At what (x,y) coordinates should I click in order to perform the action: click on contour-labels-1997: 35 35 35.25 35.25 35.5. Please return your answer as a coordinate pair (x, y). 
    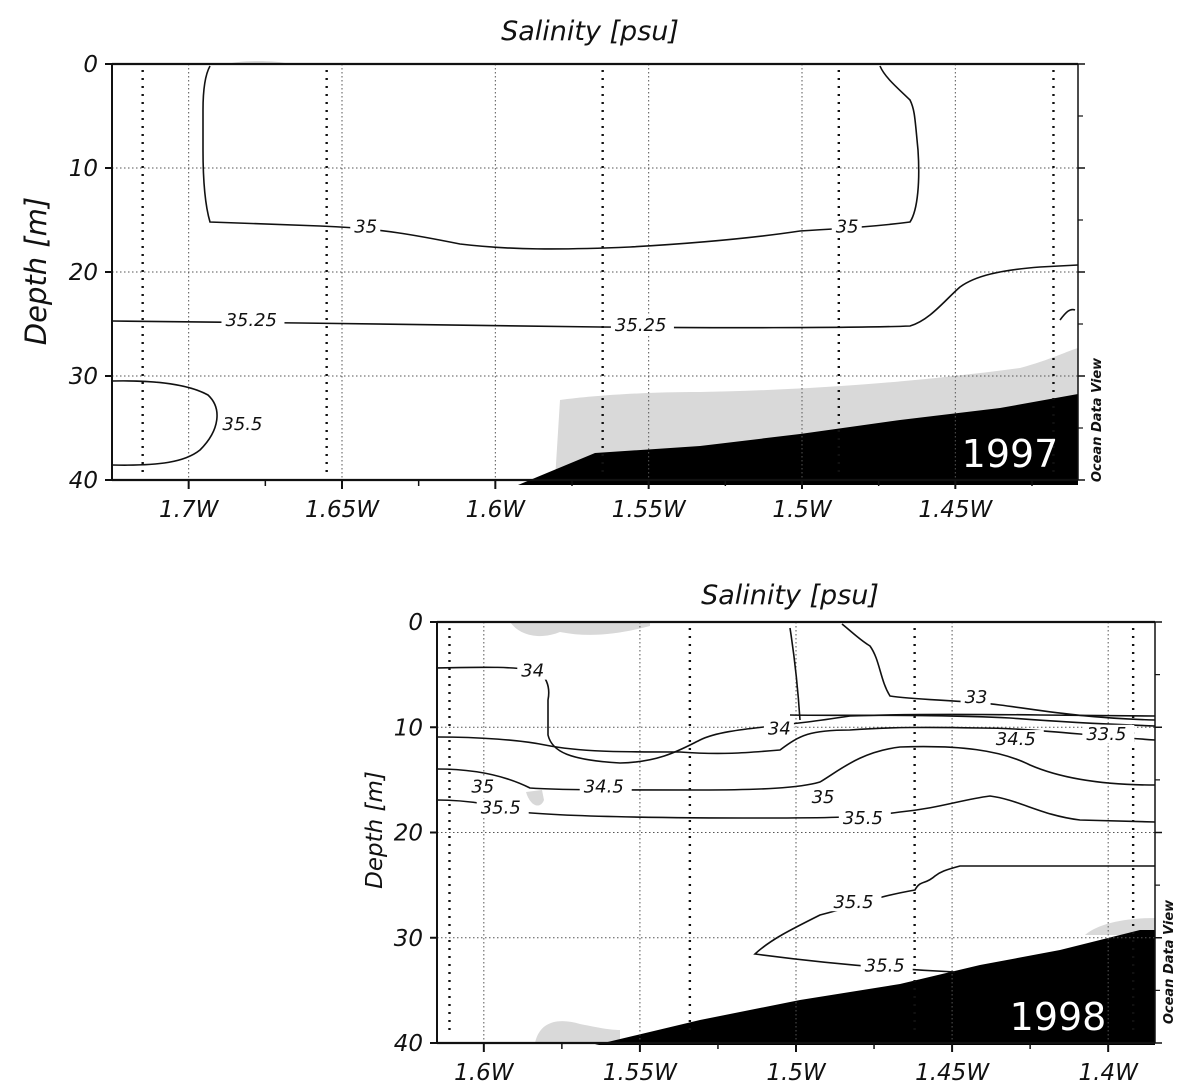
    Looking at the image, I should click on (540, 325).